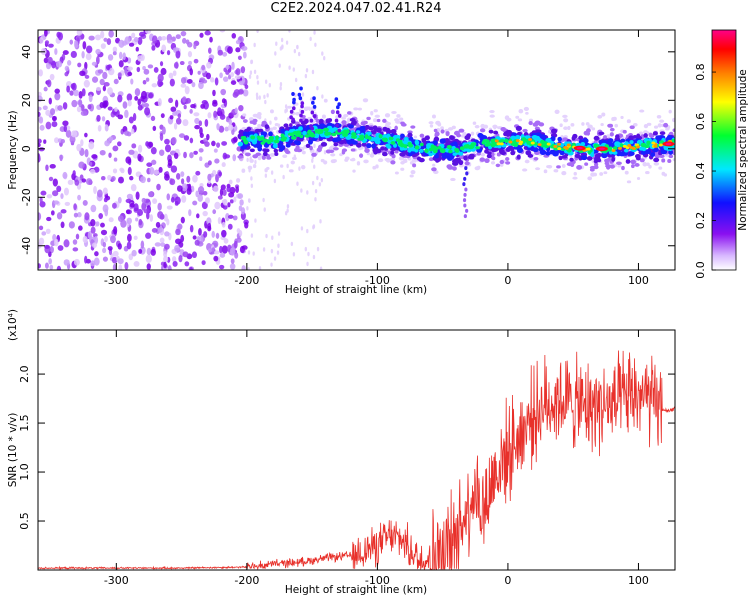 The width and height of the screenshot is (750, 600). I want to click on chart-title: C2E2.2024.047.02.41.R24, so click(356, 8).